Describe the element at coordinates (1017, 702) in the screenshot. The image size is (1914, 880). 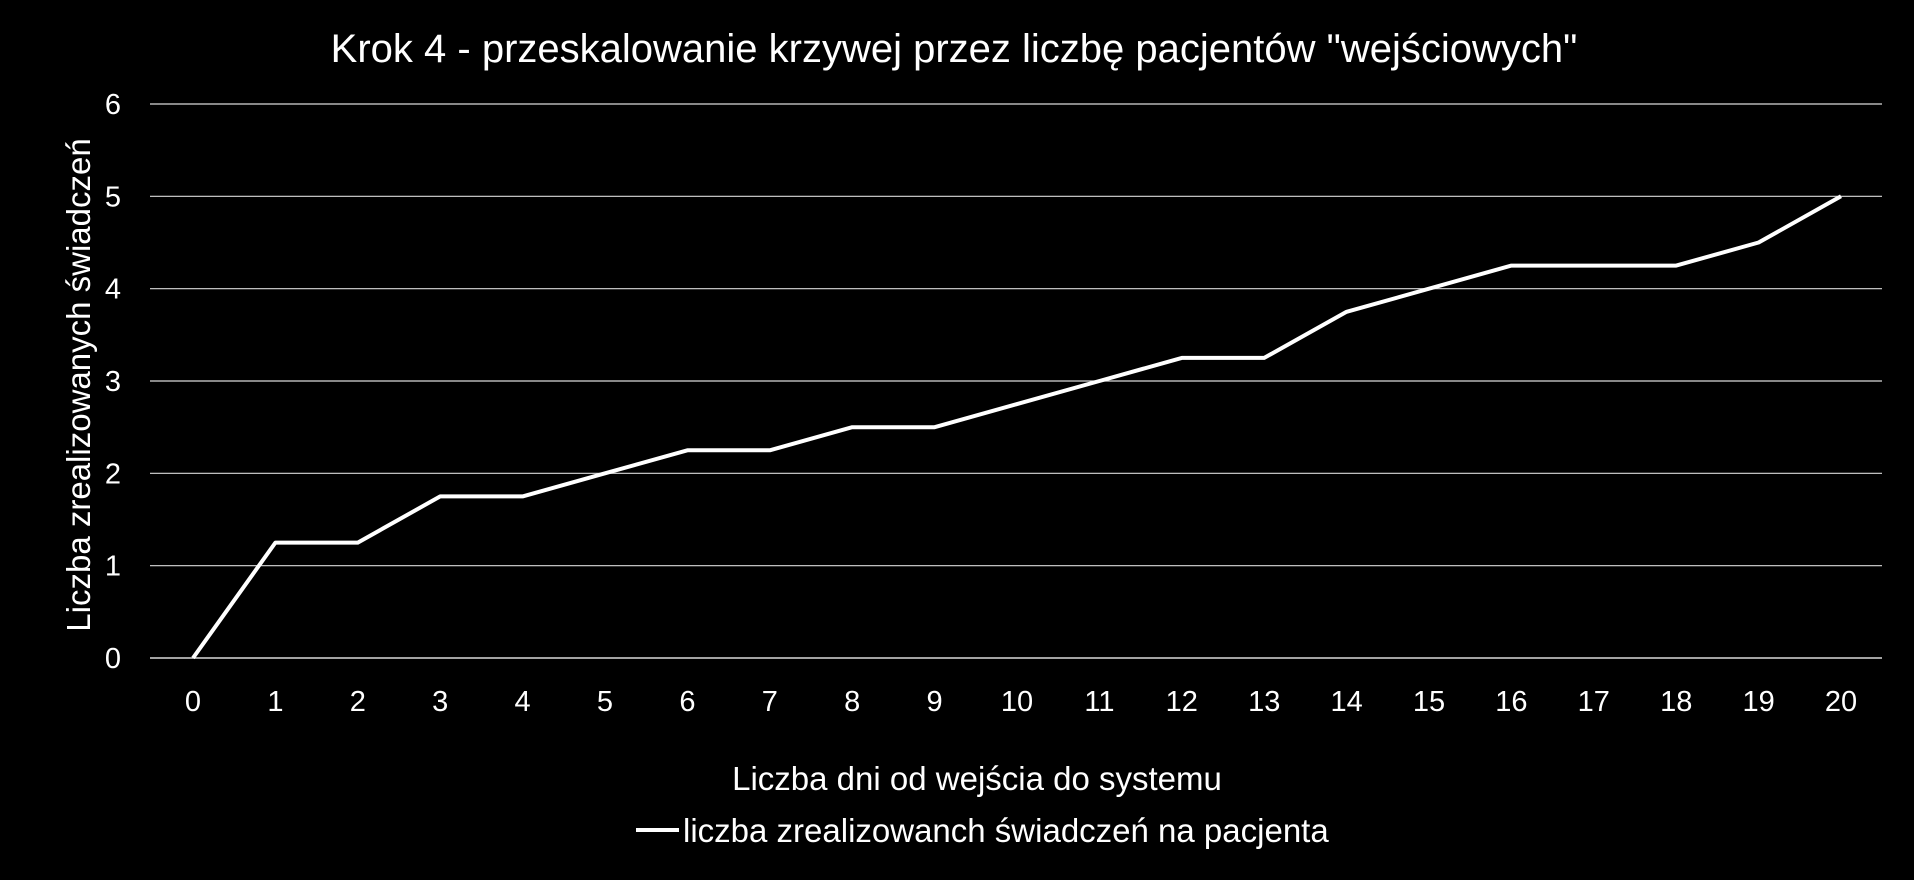
I see `x-tick-label: 10` at that location.